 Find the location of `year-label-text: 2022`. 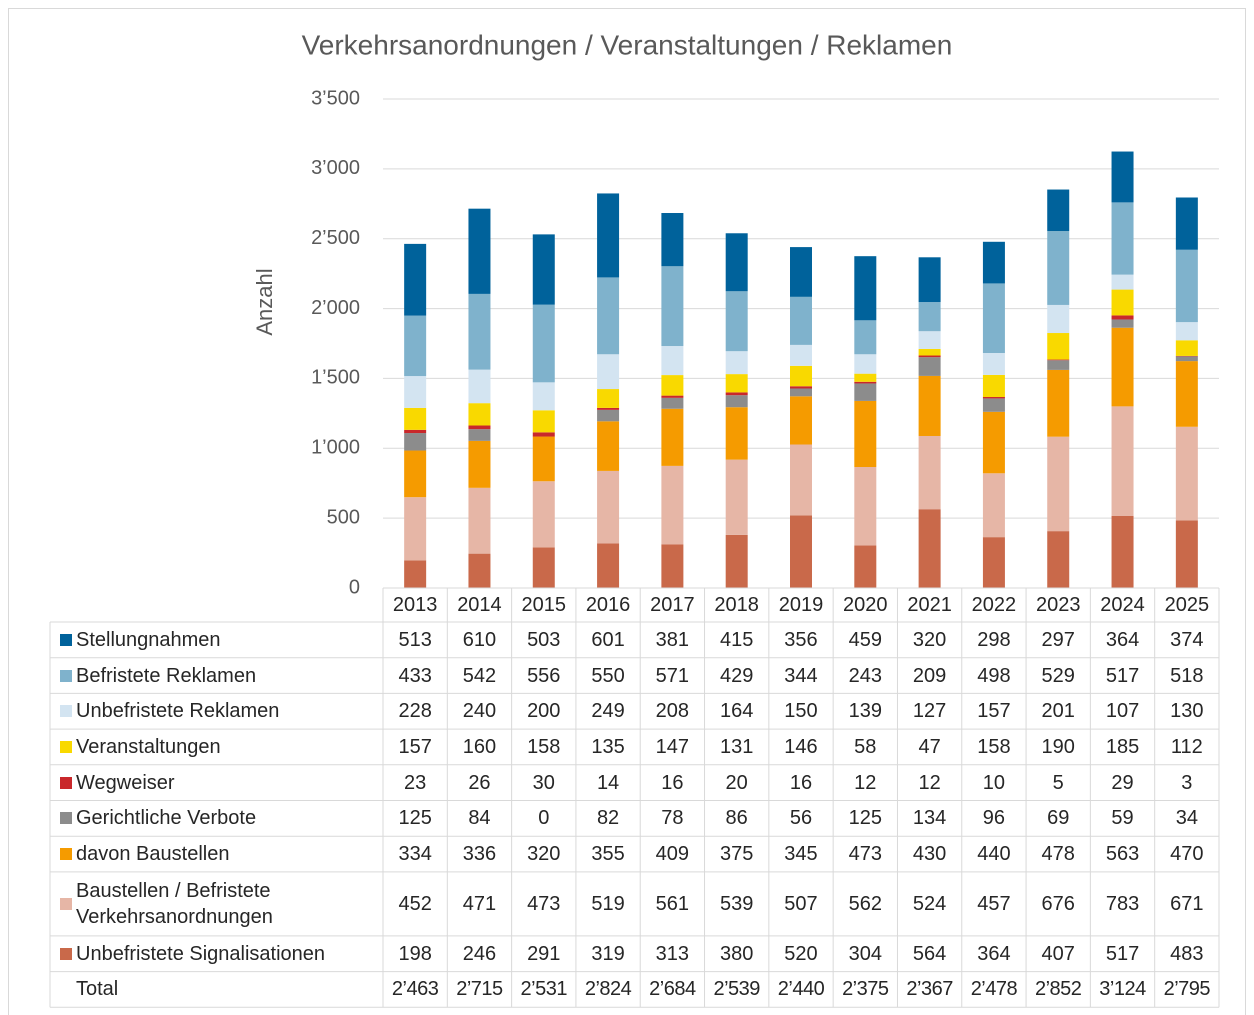

year-label-text: 2022 is located at coordinates (994, 605).